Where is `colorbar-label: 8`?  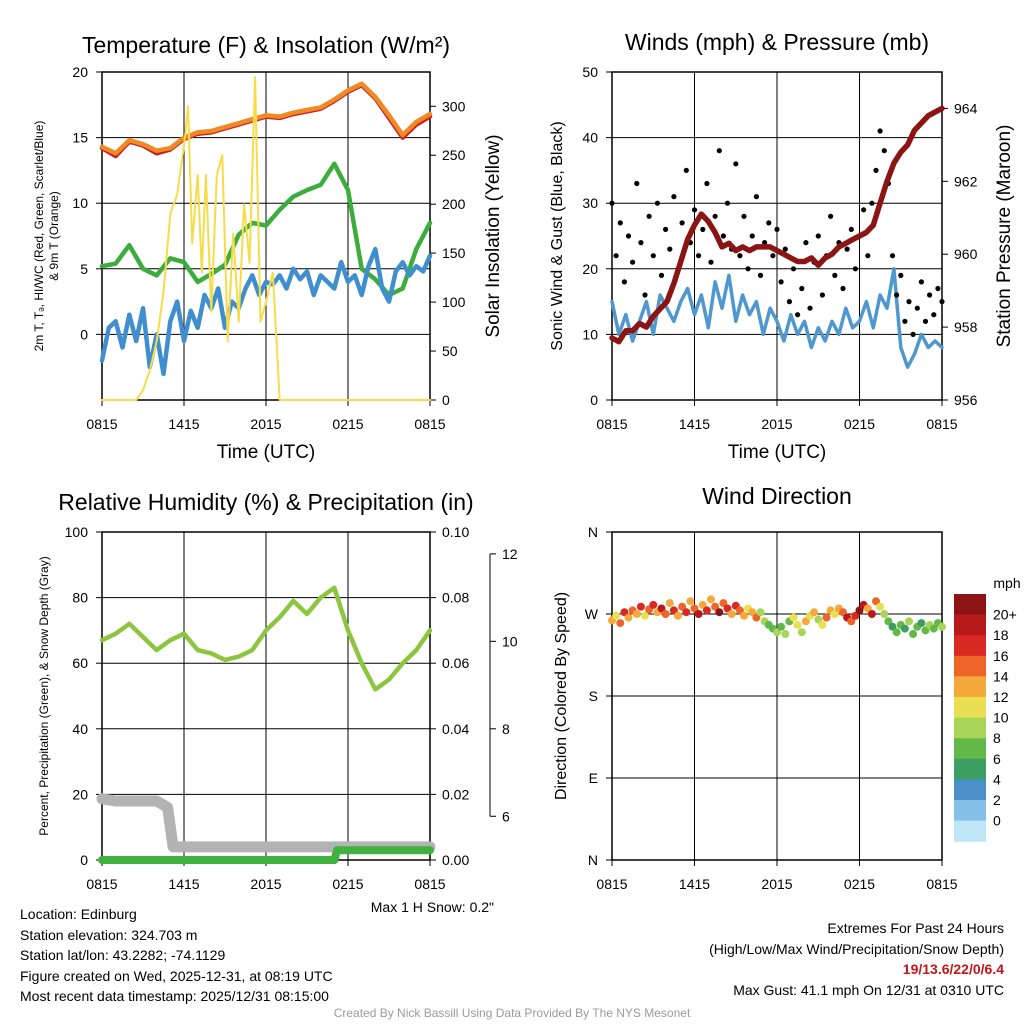 colorbar-label: 8 is located at coordinates (997, 738).